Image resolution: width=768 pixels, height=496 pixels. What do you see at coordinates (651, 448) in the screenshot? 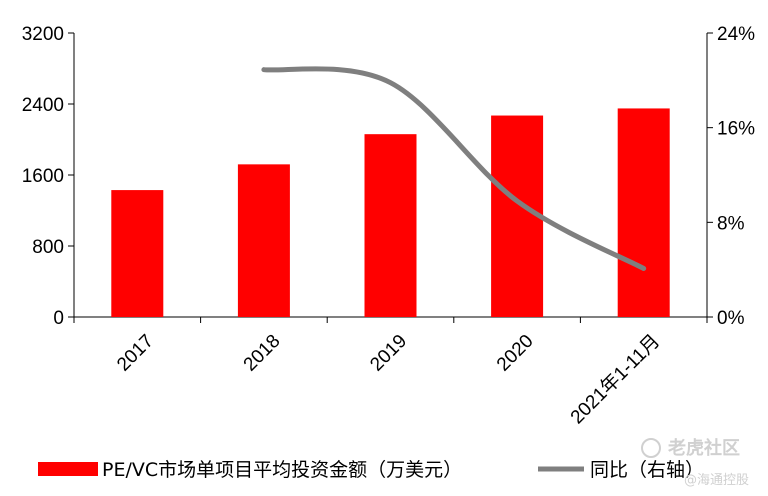
I see `watermark-logo-icon` at bounding box center [651, 448].